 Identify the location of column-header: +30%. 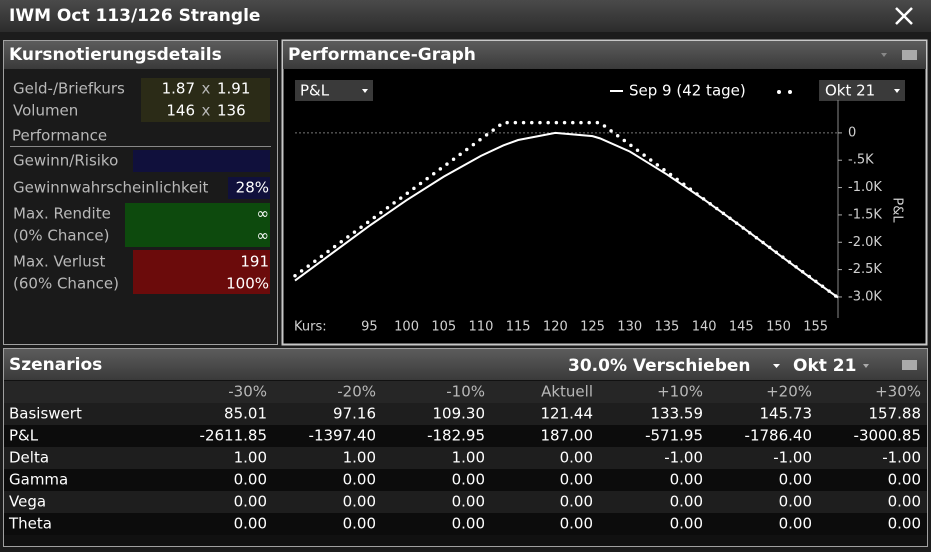
(898, 392).